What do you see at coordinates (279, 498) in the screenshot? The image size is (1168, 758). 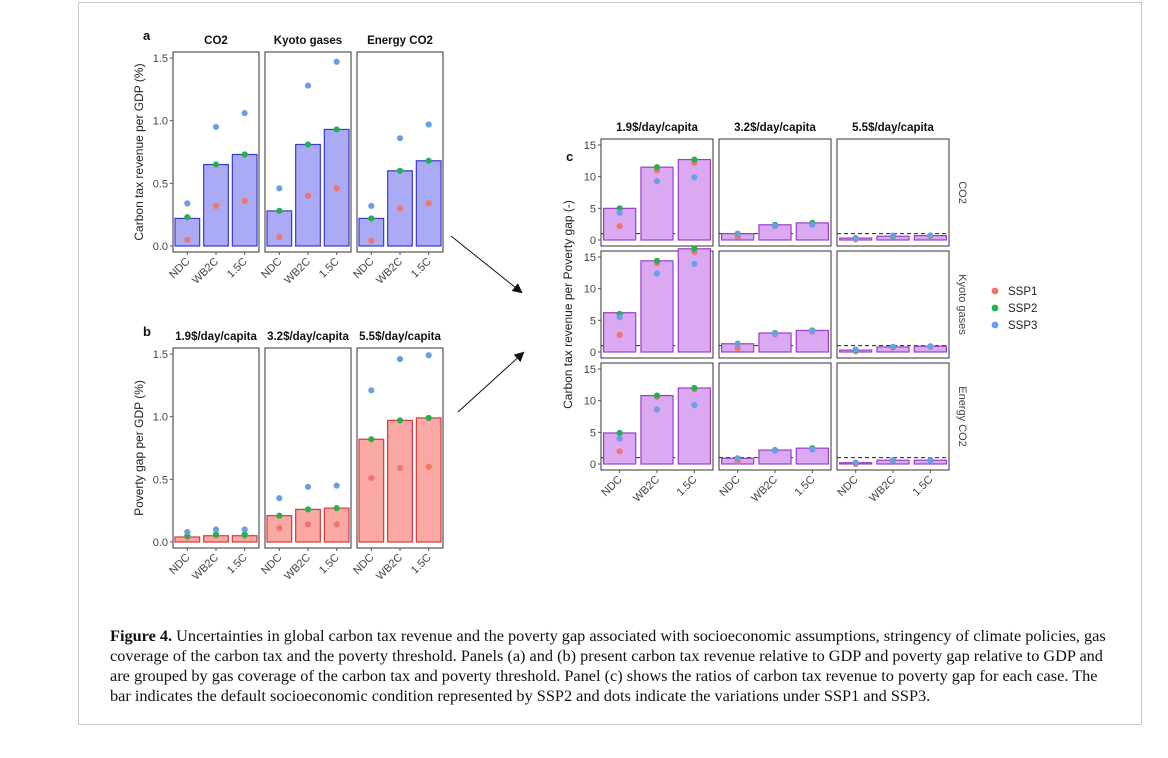 I see `panel-b-facet-1-point-SSP3-NDC` at bounding box center [279, 498].